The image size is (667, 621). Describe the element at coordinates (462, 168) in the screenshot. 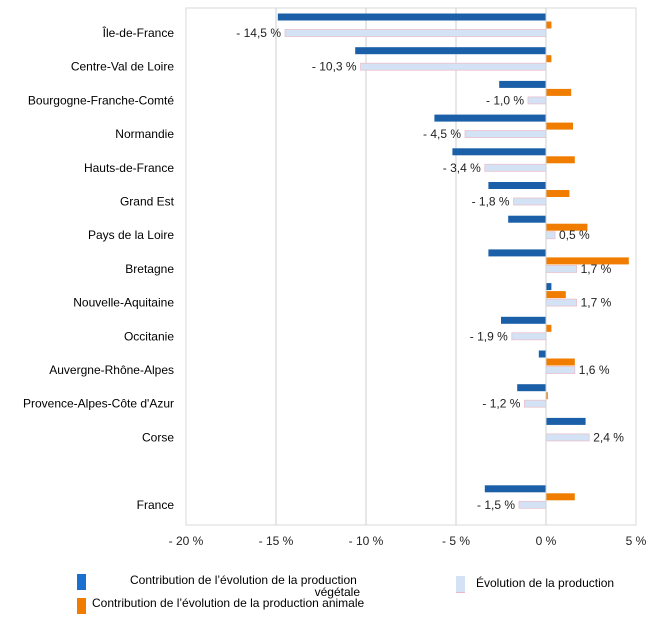

I see `data-label: - 3,4 %` at that location.